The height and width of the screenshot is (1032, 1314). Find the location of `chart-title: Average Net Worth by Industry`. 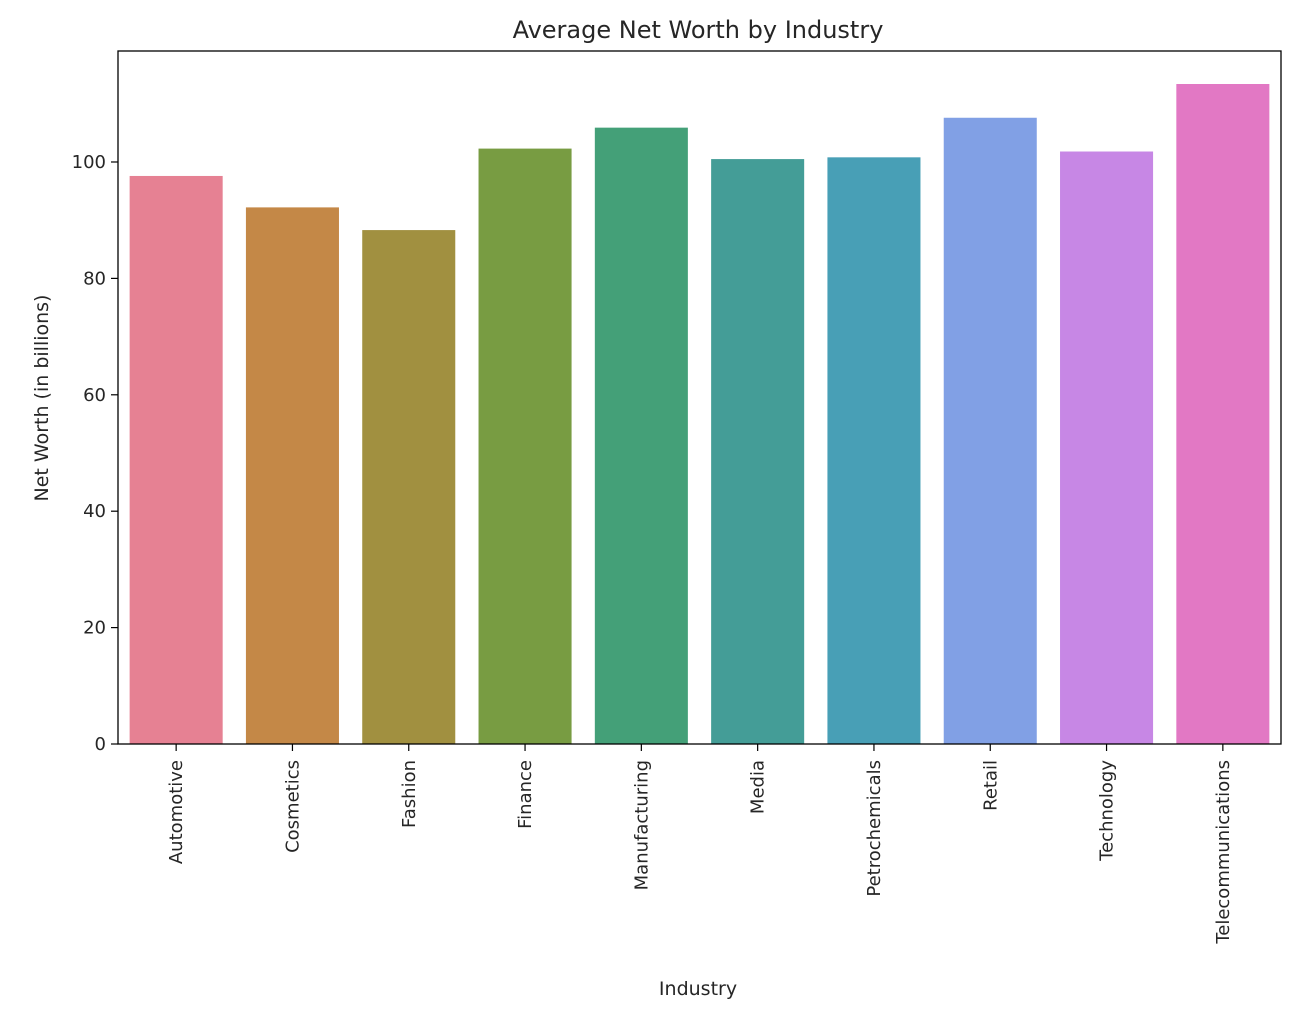

chart-title: Average Net Worth by Industry is located at coordinates (698, 30).